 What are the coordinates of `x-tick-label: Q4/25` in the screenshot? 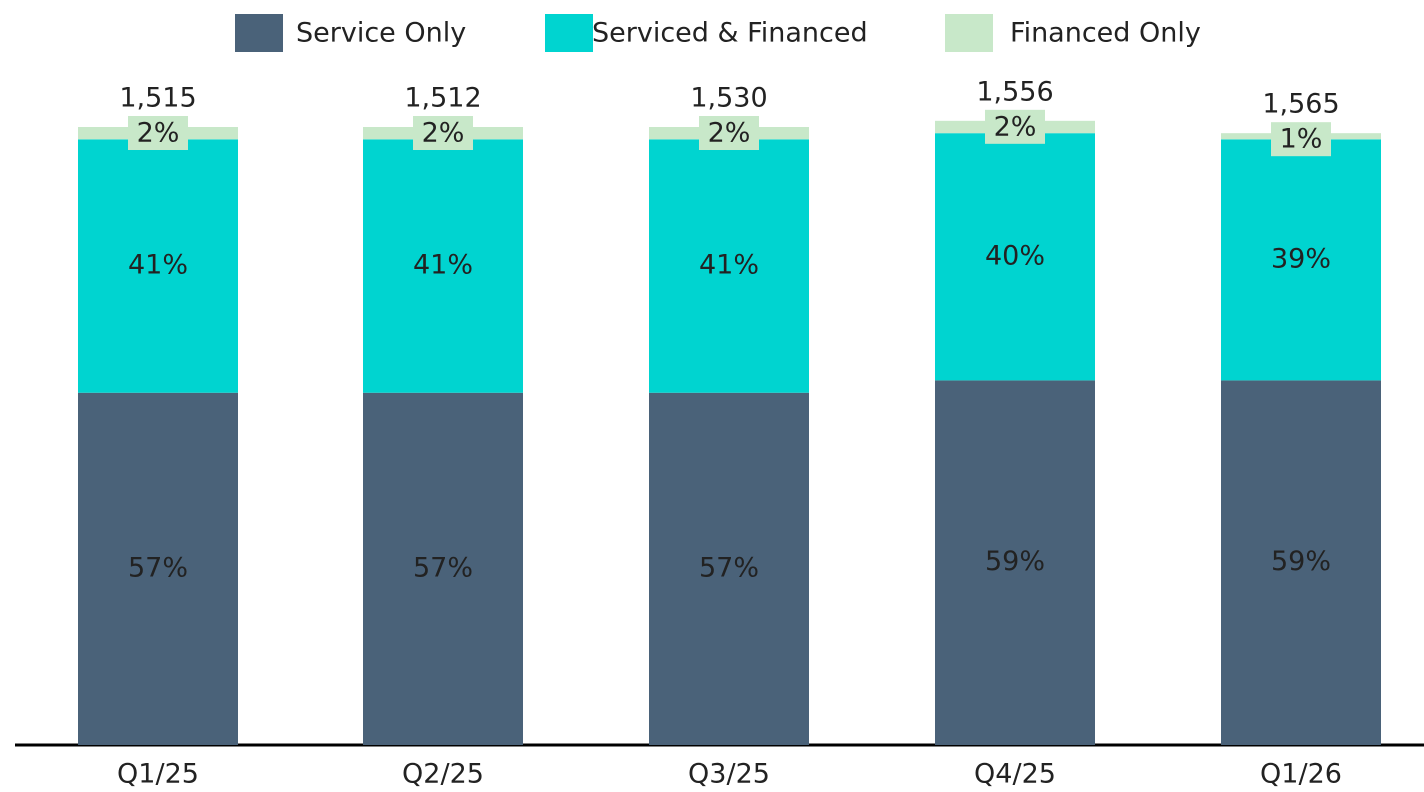 It's located at (1015, 774).